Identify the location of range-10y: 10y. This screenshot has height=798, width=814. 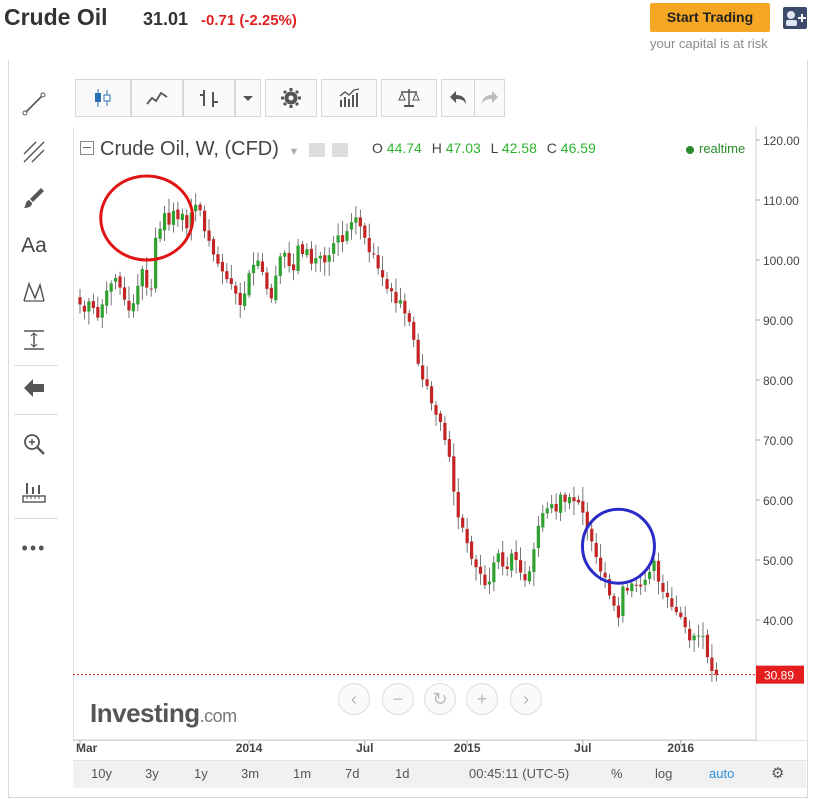
(101, 773).